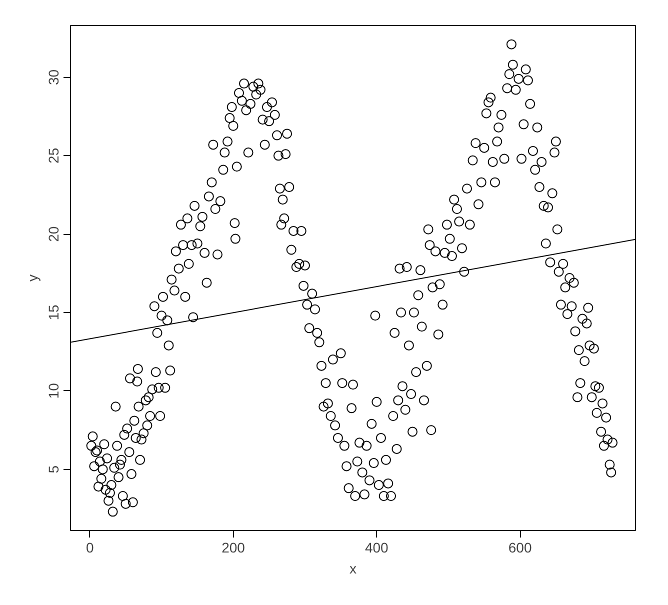 The height and width of the screenshot is (605, 668). I want to click on x-tick-label: 200, so click(234, 548).